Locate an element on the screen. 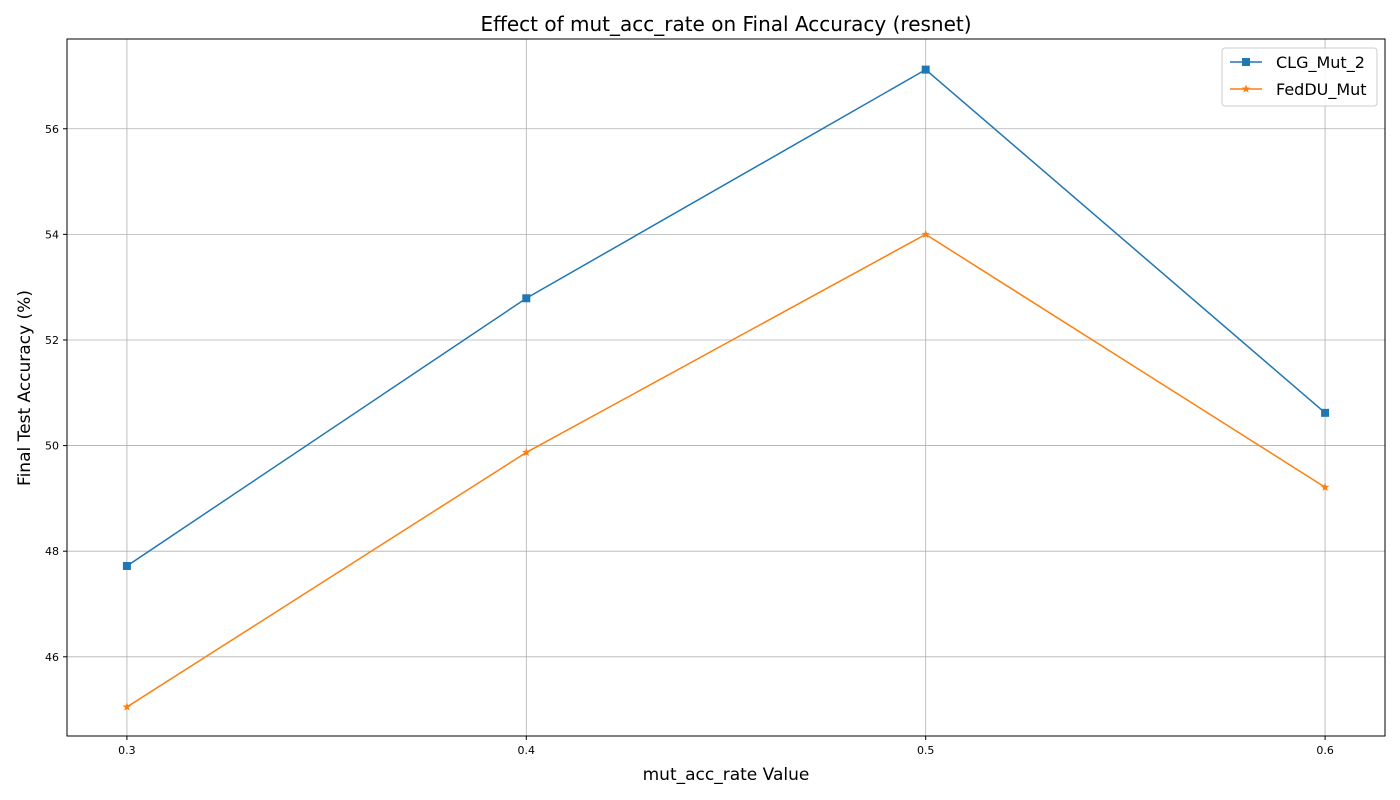 Image resolution: width=1400 pixels, height=800 pixels. x-tick-label: 0.4 is located at coordinates (527, 750).